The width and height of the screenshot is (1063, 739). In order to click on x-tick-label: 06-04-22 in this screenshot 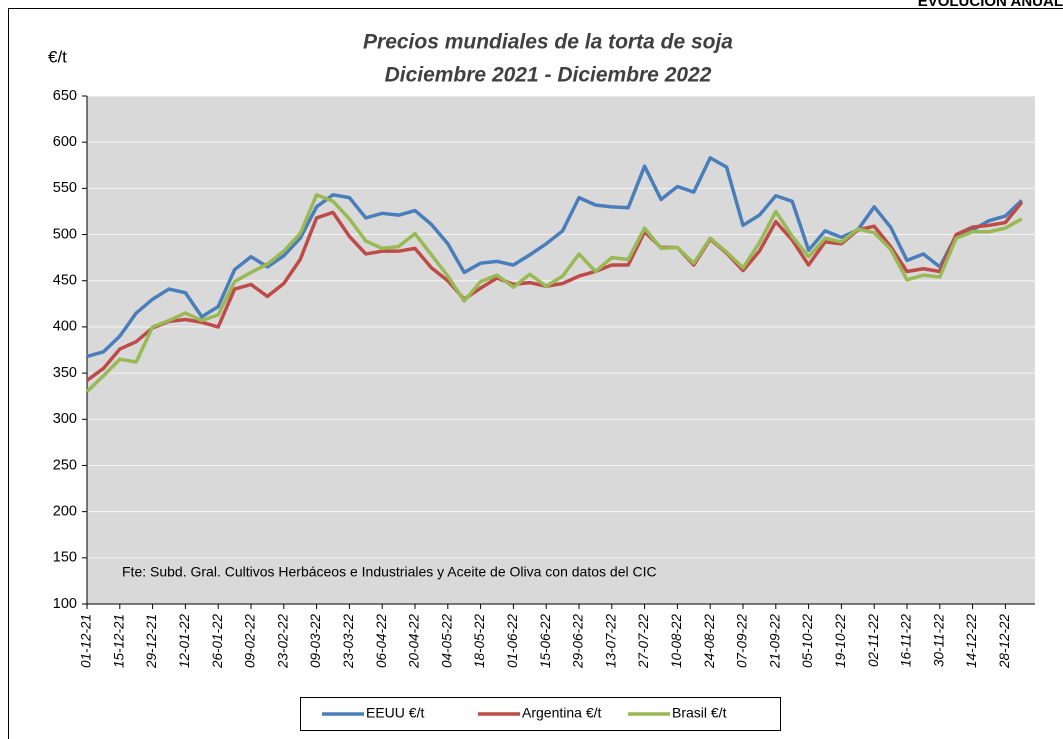, I will do `click(381, 641)`.